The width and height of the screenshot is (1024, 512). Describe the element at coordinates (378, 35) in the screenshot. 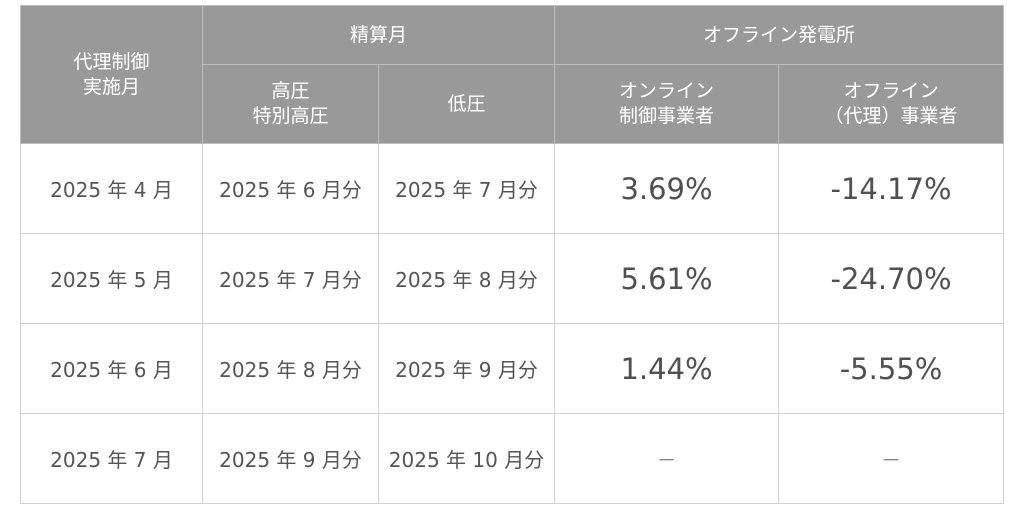

I see `header-settlement-month: 精算月` at that location.